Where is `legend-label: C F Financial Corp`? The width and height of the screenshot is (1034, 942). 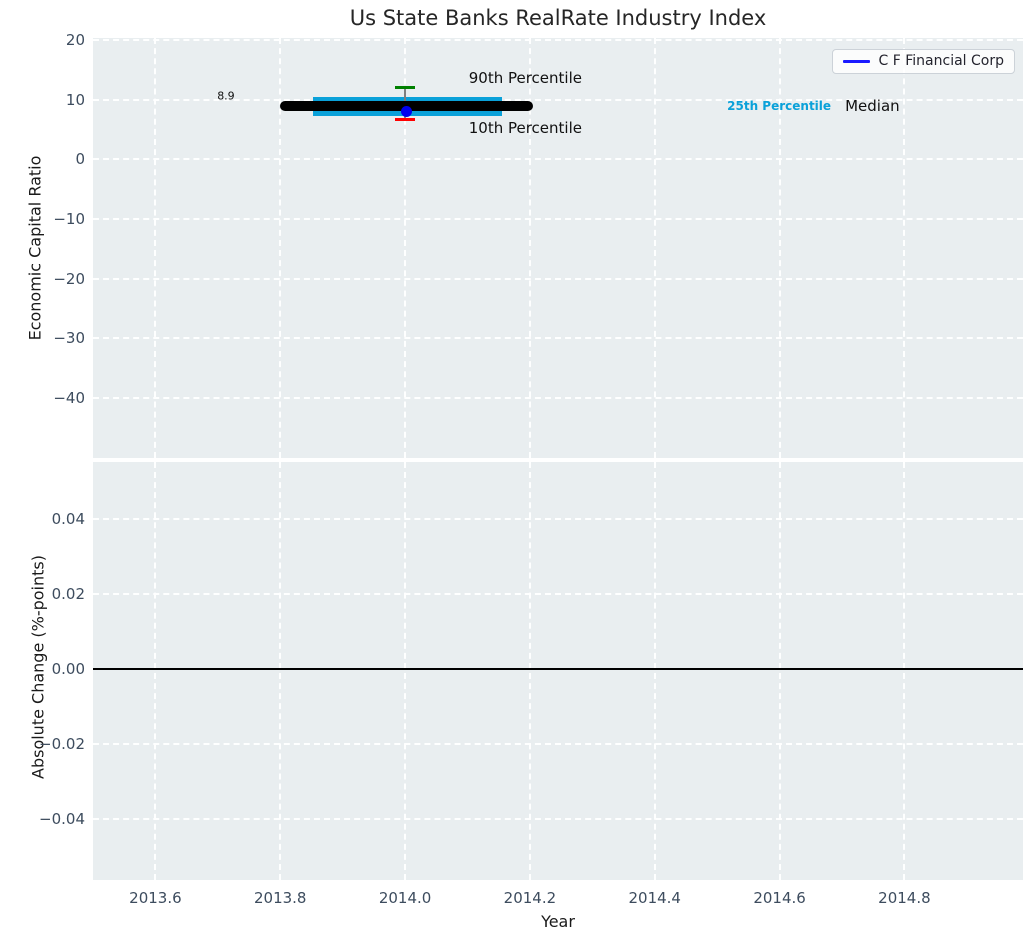 legend-label: C F Financial Corp is located at coordinates (941, 61).